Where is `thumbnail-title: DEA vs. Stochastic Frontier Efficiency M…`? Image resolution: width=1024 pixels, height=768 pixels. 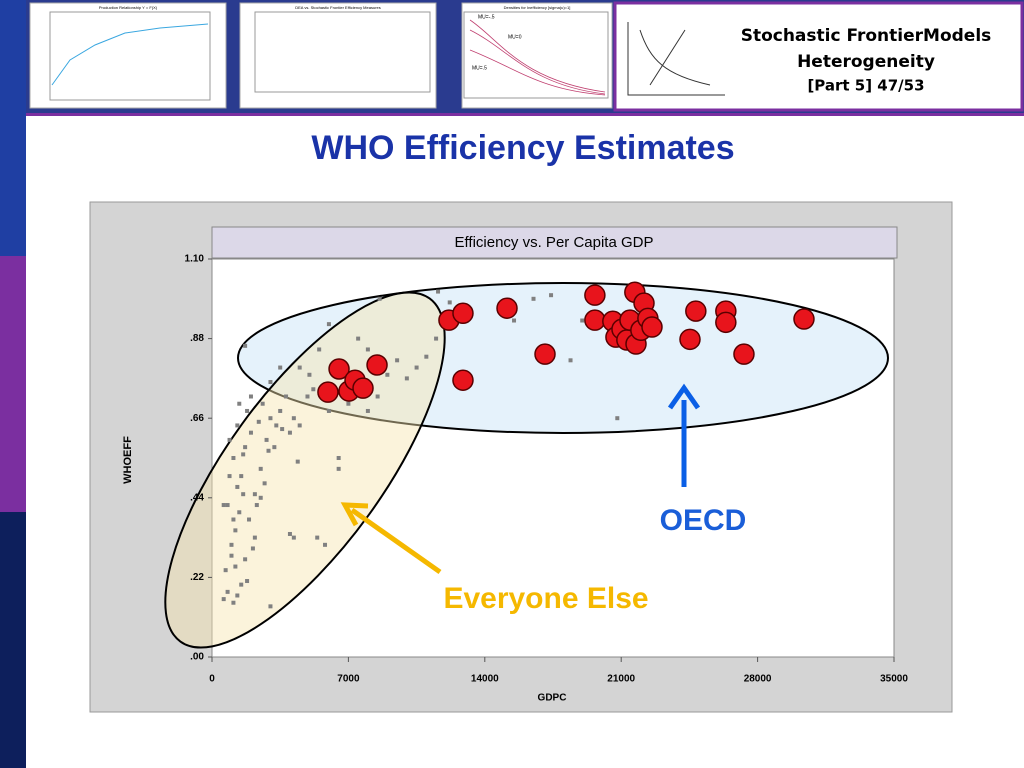 thumbnail-title: DEA vs. Stochastic Frontier Efficiency M… is located at coordinates (338, 7).